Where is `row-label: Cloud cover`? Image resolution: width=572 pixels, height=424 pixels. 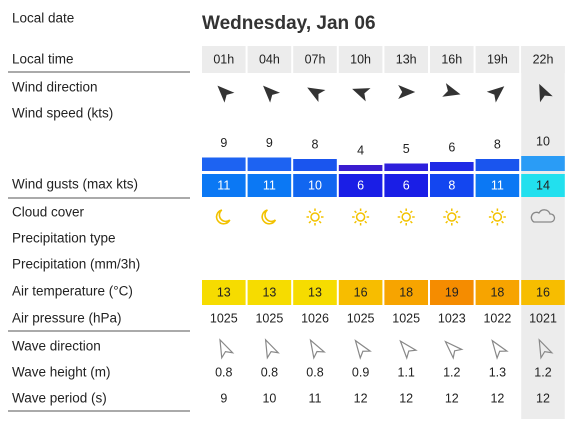 row-label: Cloud cover is located at coordinates (48, 212).